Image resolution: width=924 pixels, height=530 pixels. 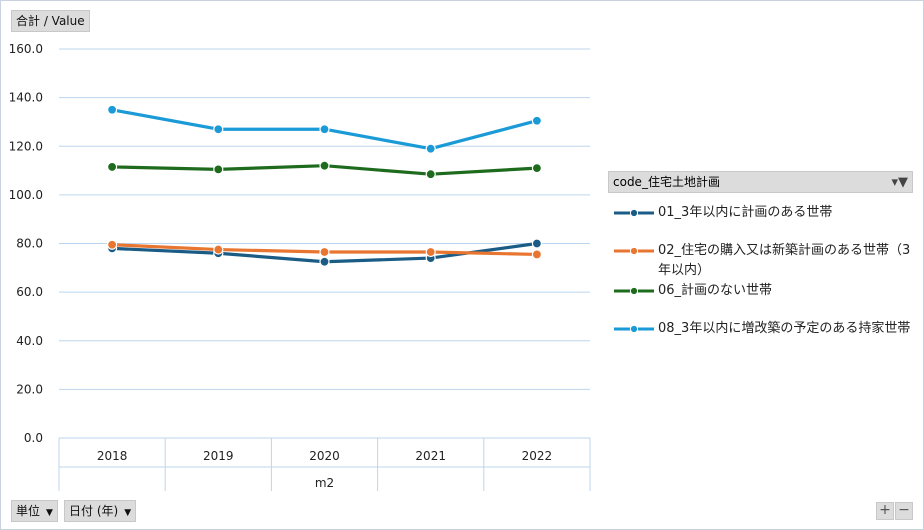 I want to click on date-filter-label: 日付 (年), so click(x=94, y=511).